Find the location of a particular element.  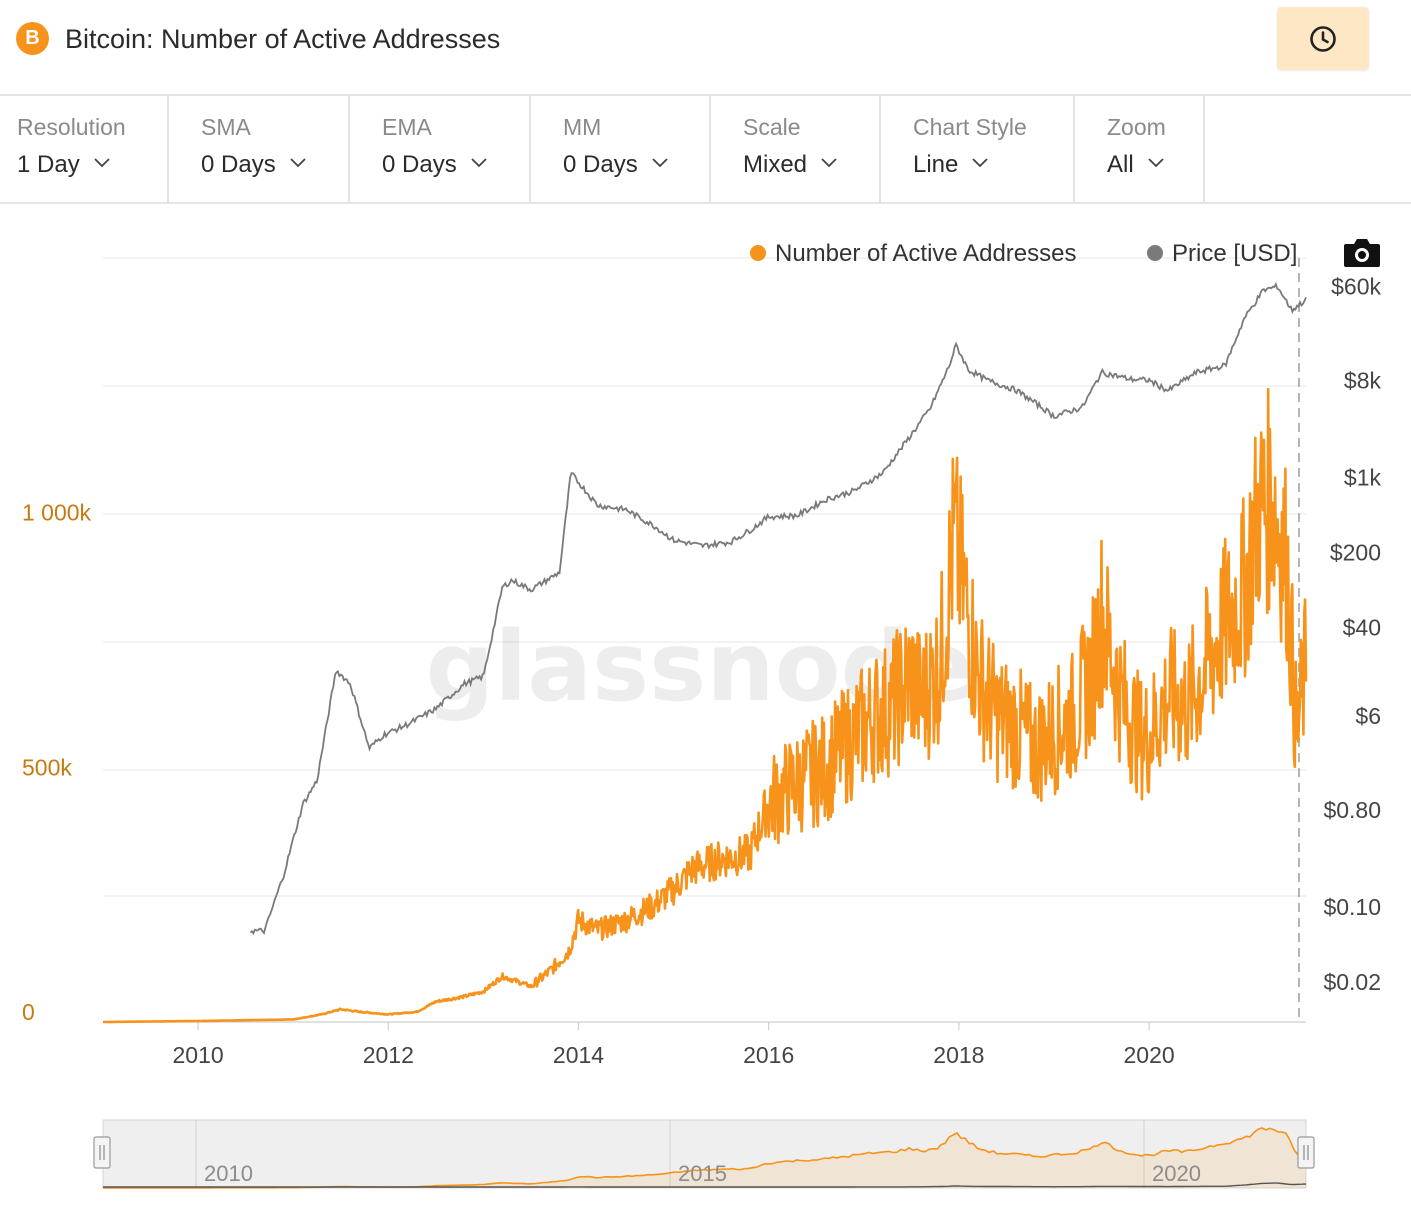

right-tick-label: $8k is located at coordinates (1363, 380).